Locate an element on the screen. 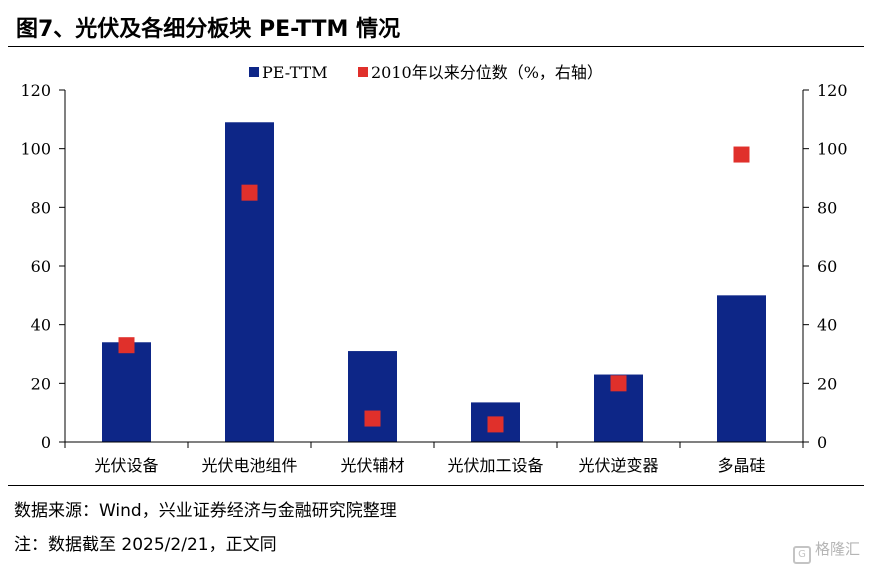 This screenshot has height=565, width=874. data-source-note: 数据来源：Wind，兴业证券经济与金融研究院整理 is located at coordinates (205, 511).